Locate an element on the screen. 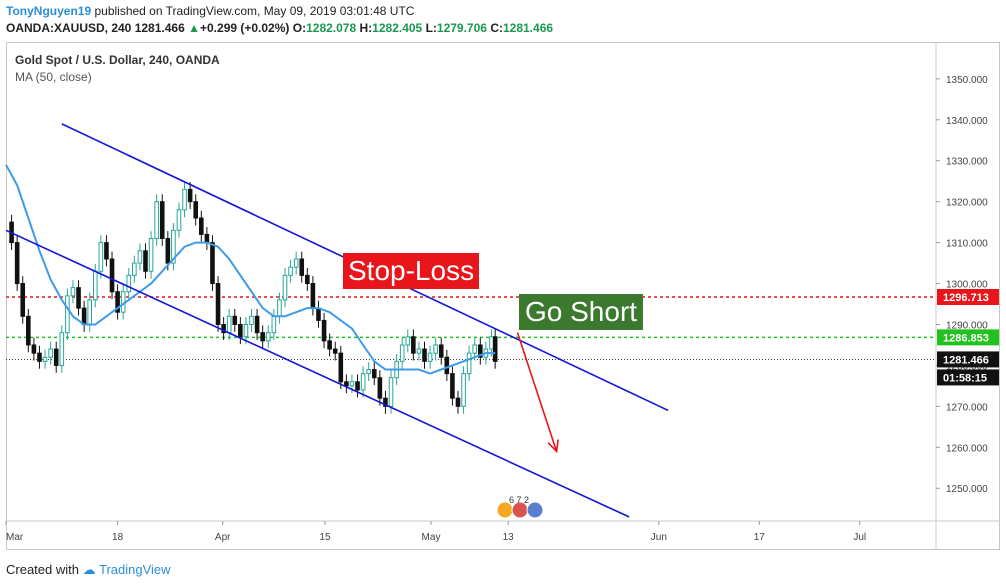 This screenshot has width=1006, height=586. countdown-tag-bg is located at coordinates (968, 377).